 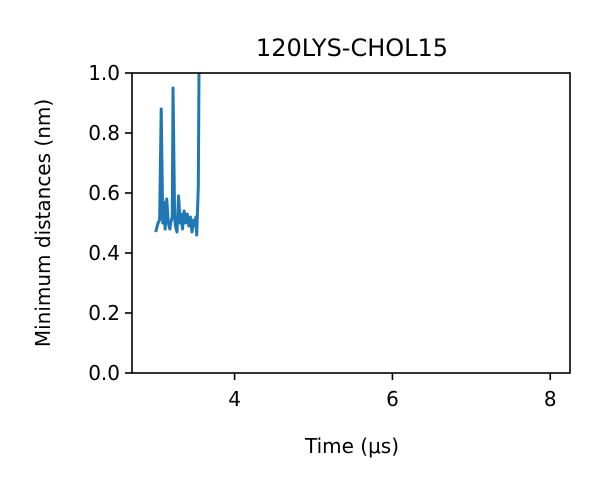 What do you see at coordinates (234, 399) in the screenshot?
I see `x-tick-label: 4` at bounding box center [234, 399].